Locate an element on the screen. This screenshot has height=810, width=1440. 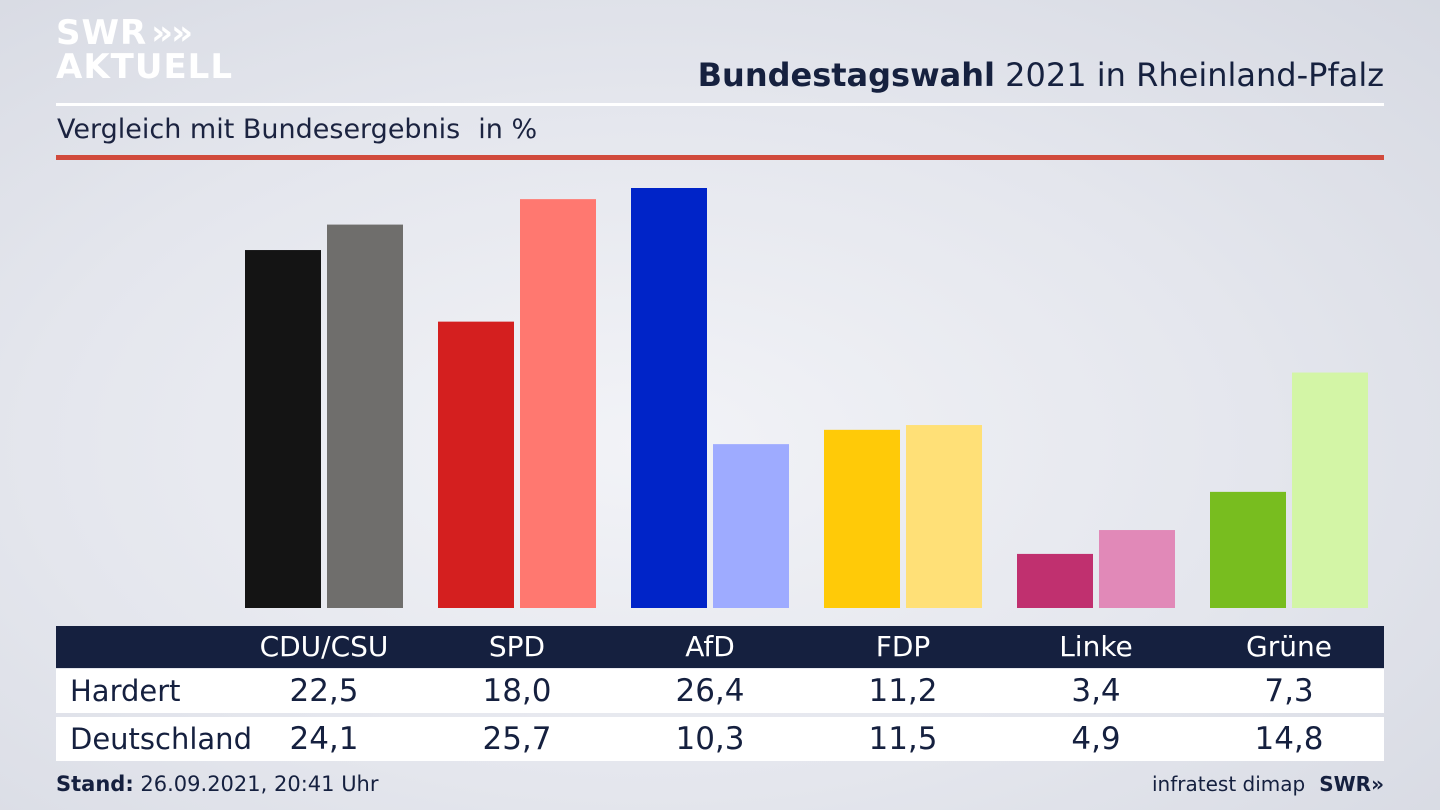
stand-value: 26.09.2021, 20:41 Uhr is located at coordinates (259, 784).